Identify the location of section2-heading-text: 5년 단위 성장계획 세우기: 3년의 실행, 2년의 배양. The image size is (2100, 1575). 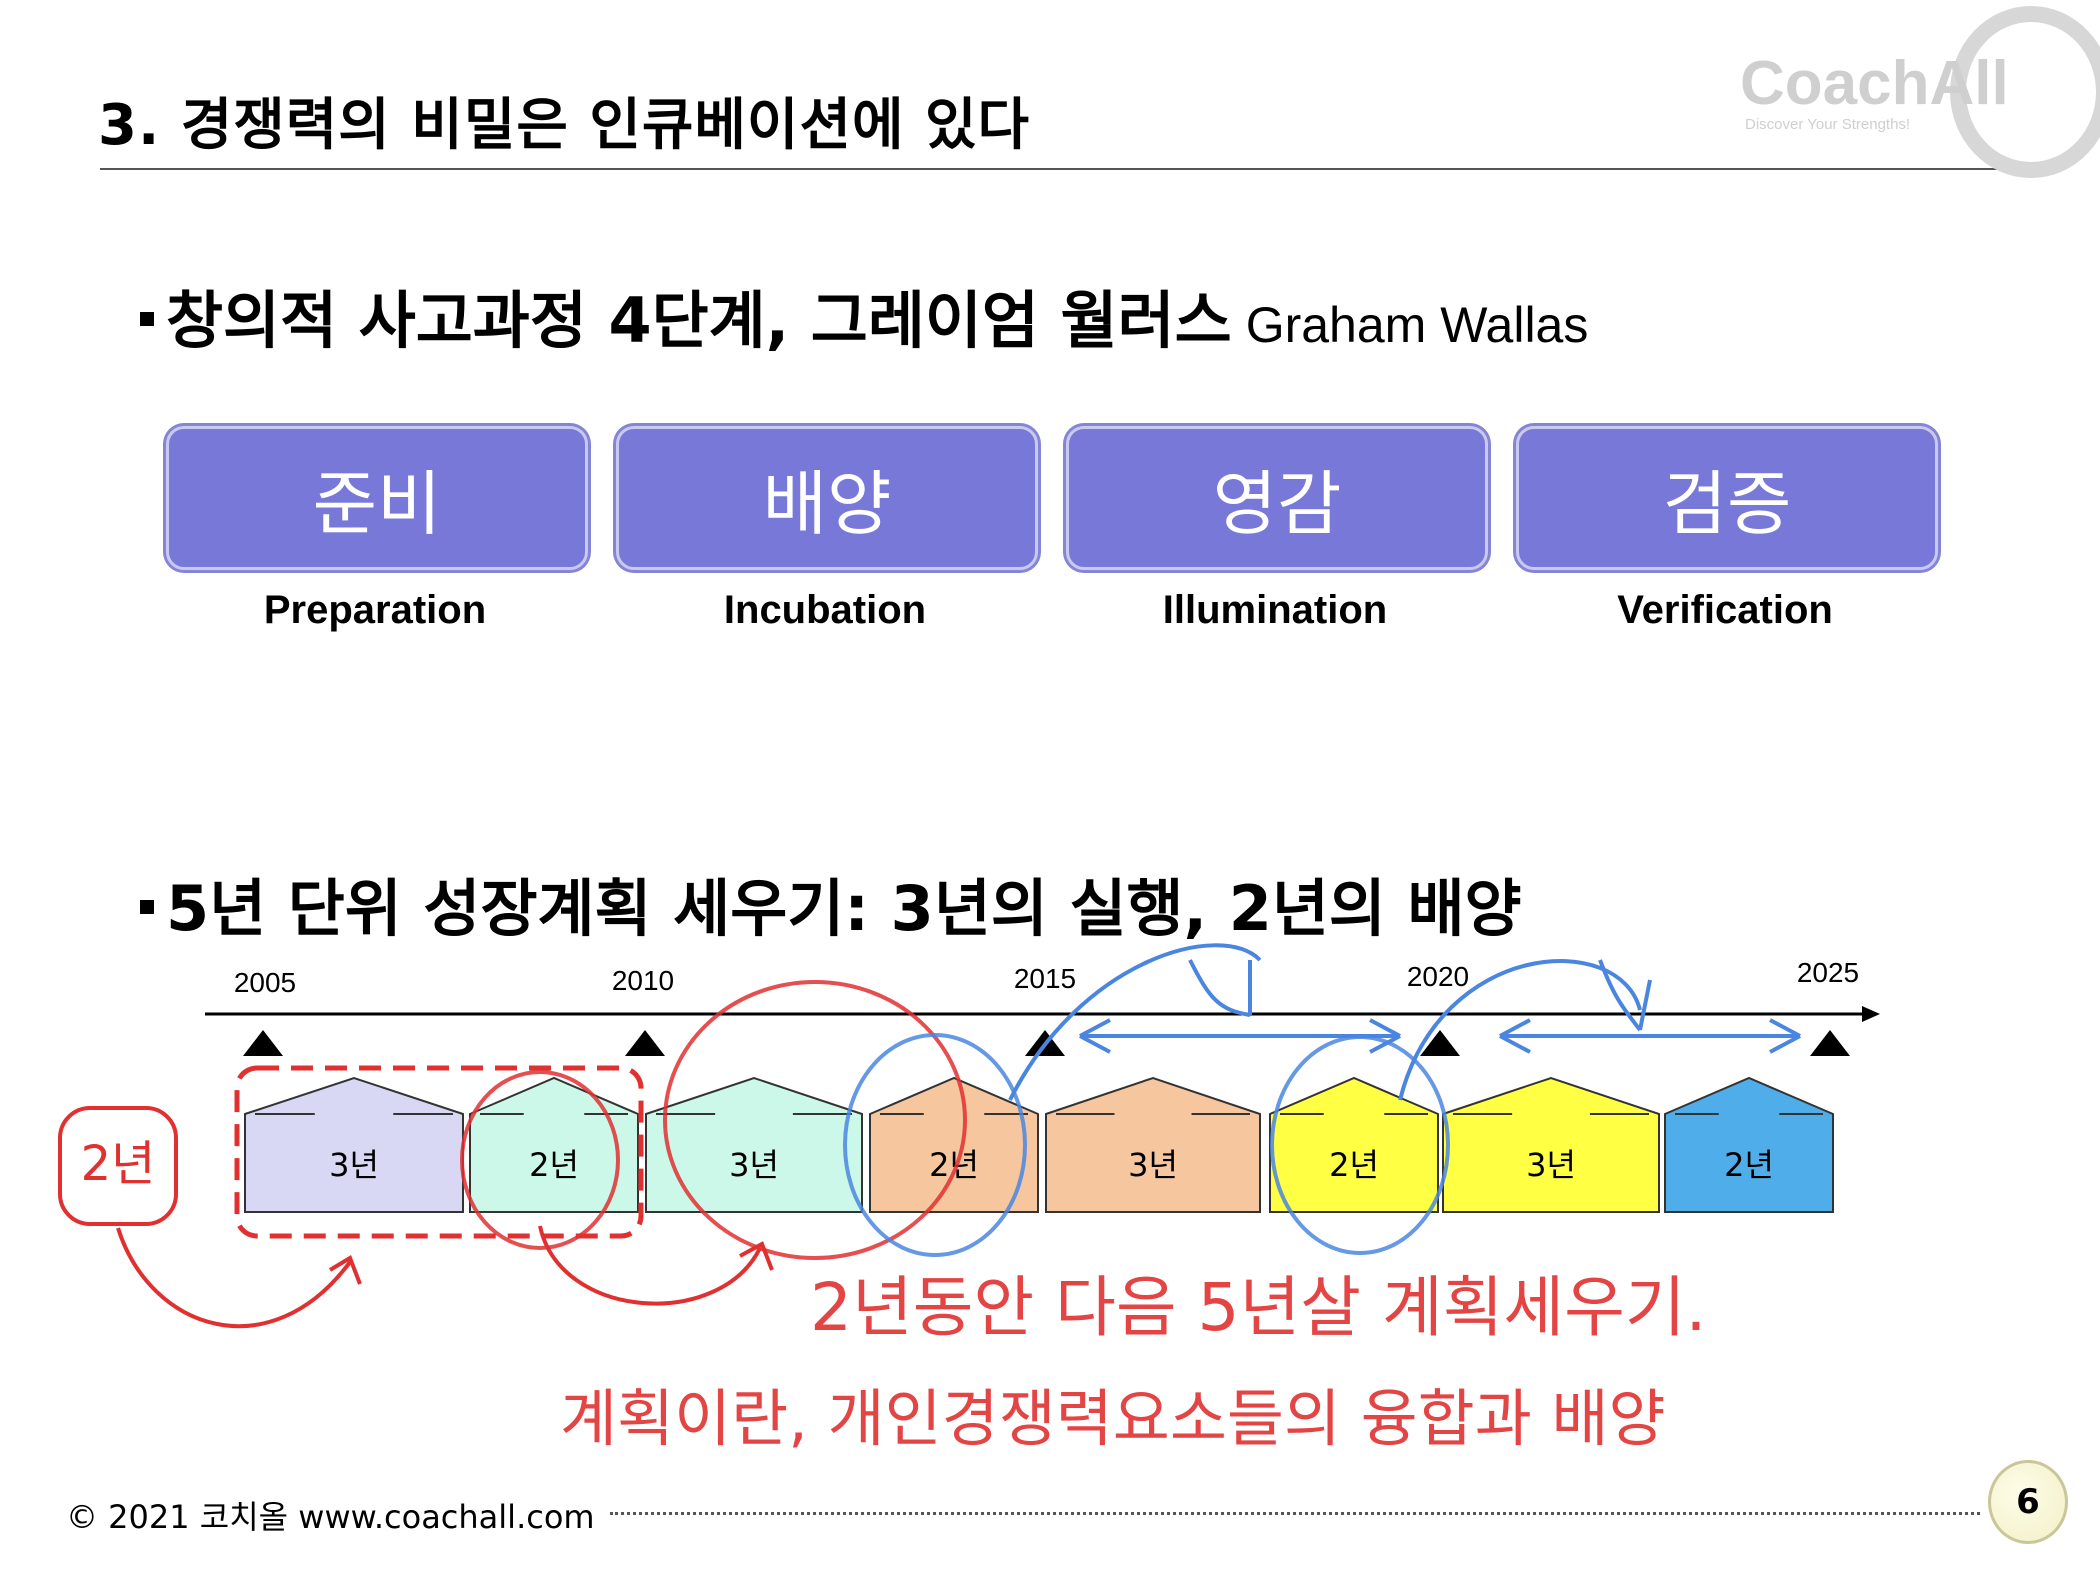
(844, 908).